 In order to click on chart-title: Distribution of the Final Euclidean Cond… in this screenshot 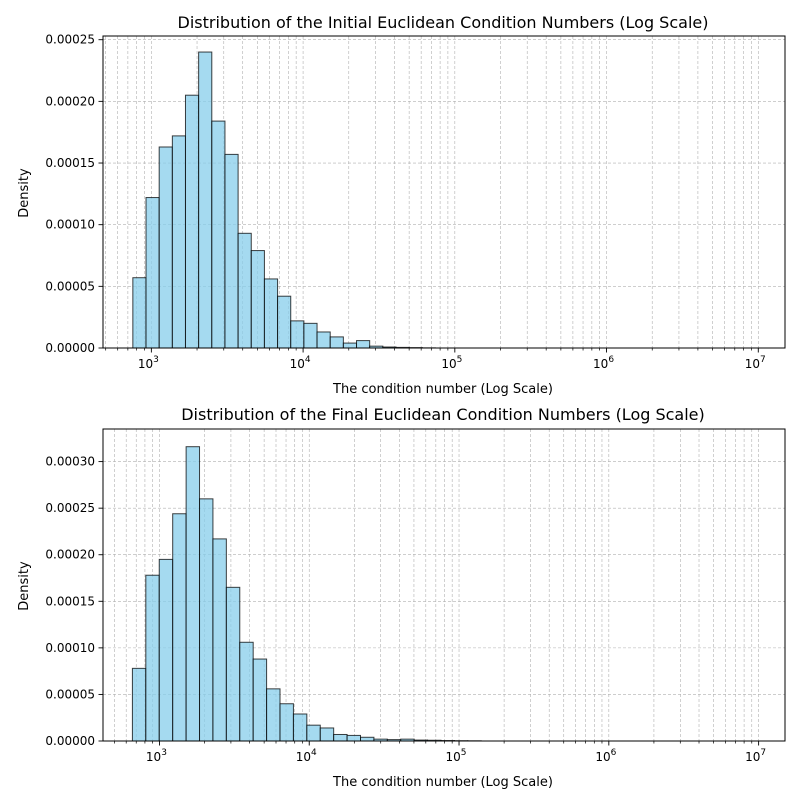, I will do `click(443, 414)`.